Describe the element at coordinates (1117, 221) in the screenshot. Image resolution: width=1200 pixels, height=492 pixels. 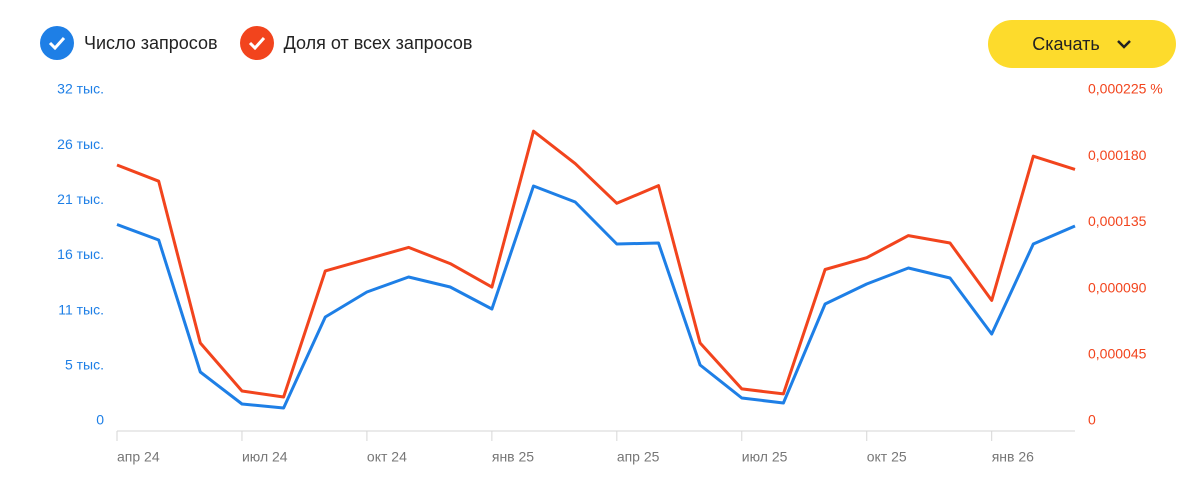
I see `y2-tick-label: 0,000135` at that location.